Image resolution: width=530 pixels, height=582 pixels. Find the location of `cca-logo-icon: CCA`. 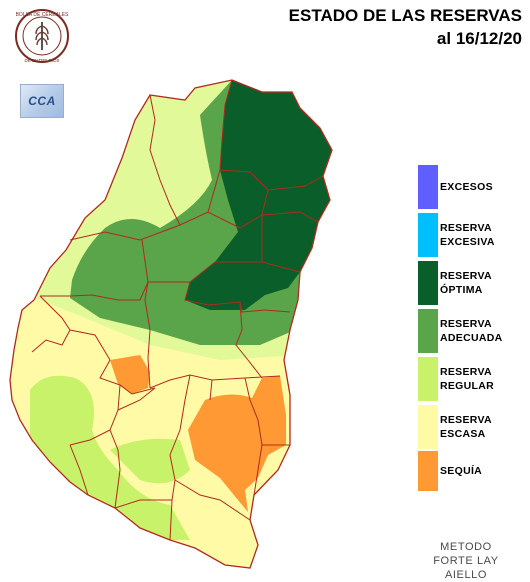

cca-logo-icon: CCA is located at coordinates (42, 101).